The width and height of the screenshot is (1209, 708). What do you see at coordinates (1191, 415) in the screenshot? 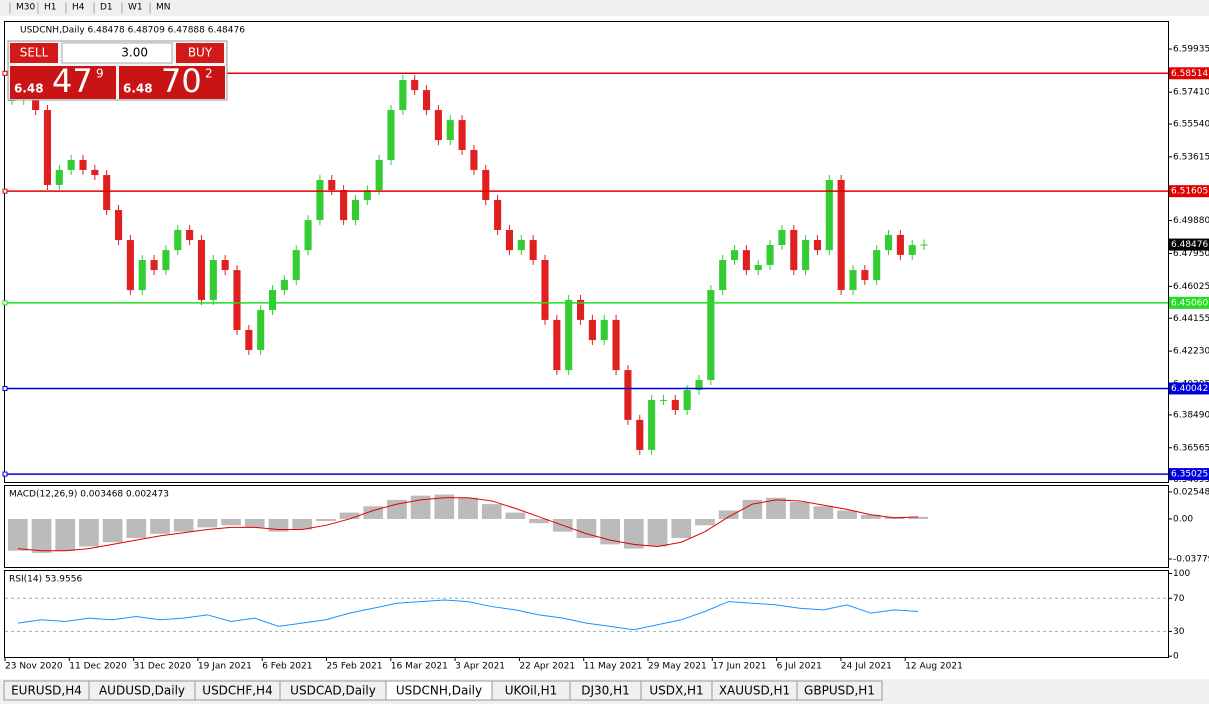
I see `y-tick-label: 6.38490` at bounding box center [1191, 415].